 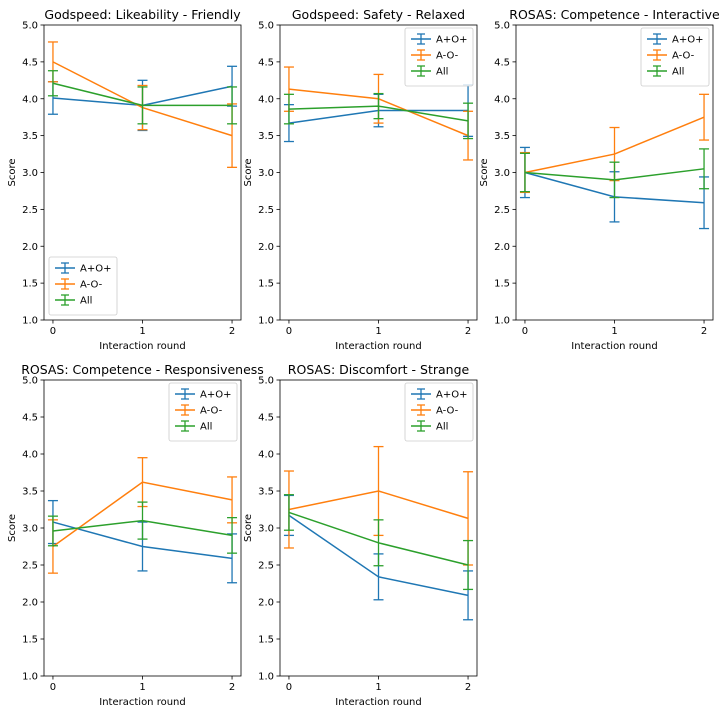 What do you see at coordinates (614, 14) in the screenshot?
I see `chart-title: ROSAS: Competence - Interactive` at bounding box center [614, 14].